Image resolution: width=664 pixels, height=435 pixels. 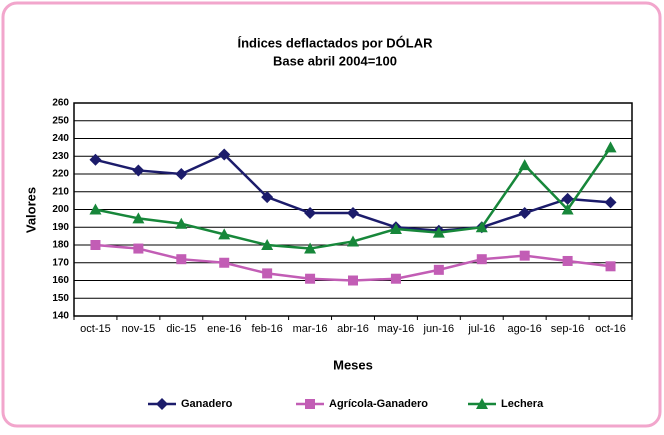 What do you see at coordinates (60, 245) in the screenshot?
I see `y-tick-label: 180` at bounding box center [60, 245].